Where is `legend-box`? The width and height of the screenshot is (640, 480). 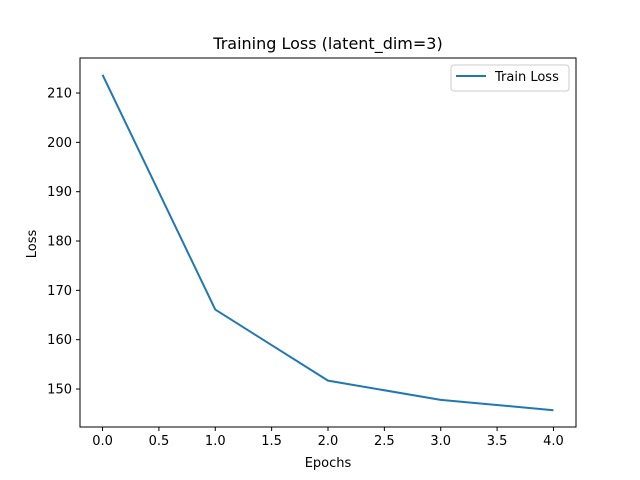 legend-box is located at coordinates (510, 78).